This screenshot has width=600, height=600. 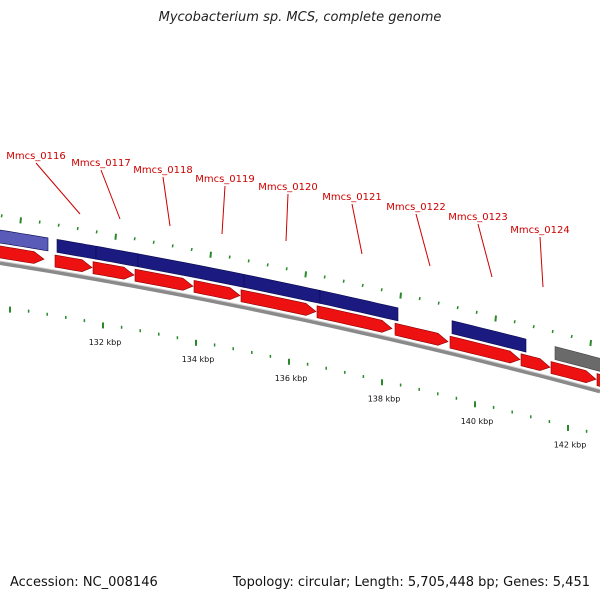 I want to click on gene-label: Mmcs_0117, so click(x=101, y=163).